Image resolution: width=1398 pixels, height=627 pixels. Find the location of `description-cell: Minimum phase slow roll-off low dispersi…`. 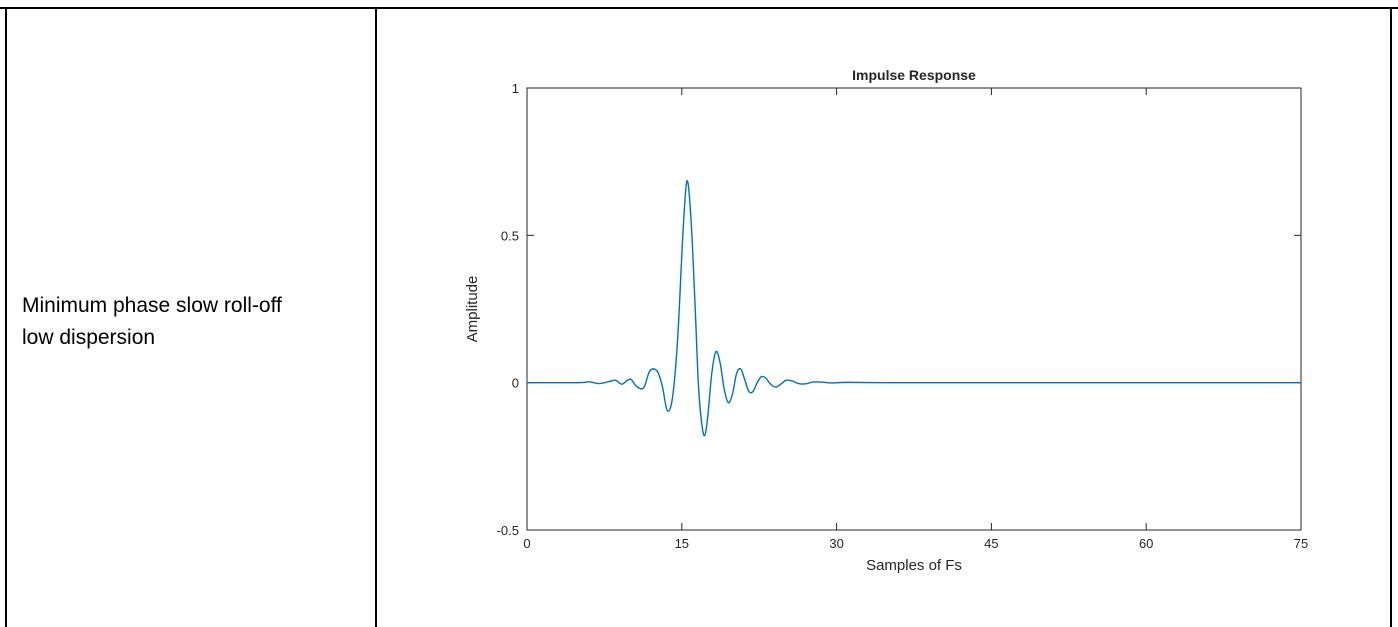

description-cell: Minimum phase slow roll-off low dispersi… is located at coordinates (194, 322).